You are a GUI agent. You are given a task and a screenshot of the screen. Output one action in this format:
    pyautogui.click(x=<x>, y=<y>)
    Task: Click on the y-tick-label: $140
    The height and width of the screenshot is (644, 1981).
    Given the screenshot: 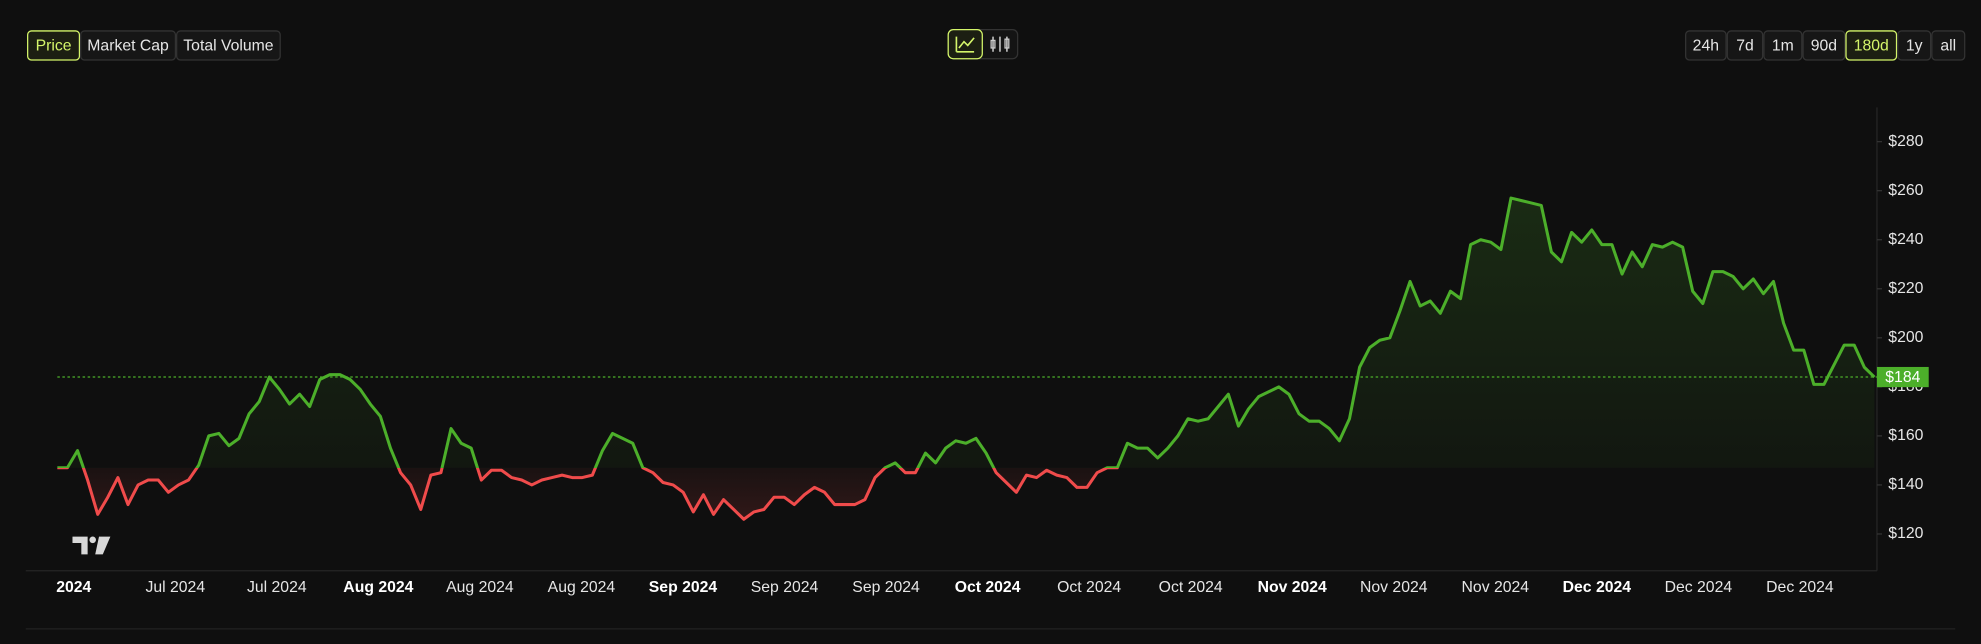 What is the action you would take?
    pyautogui.click(x=1905, y=484)
    